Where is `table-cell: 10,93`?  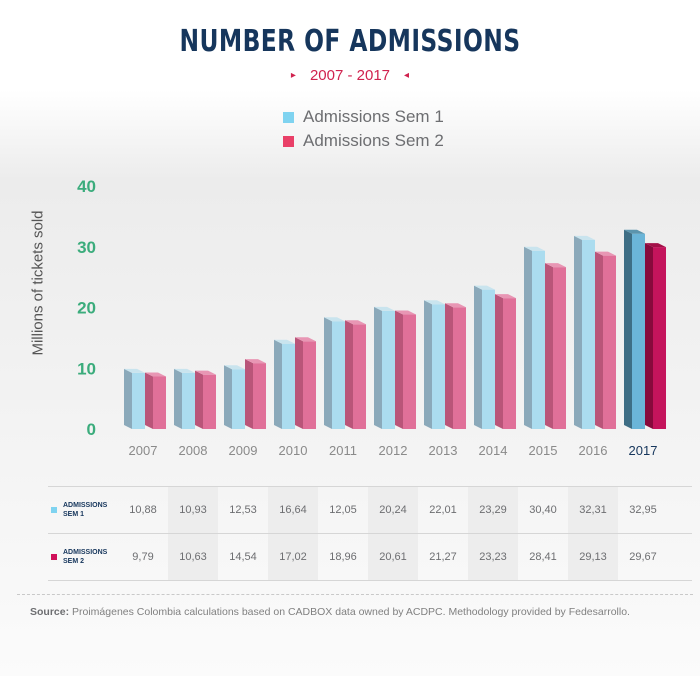
table-cell: 10,93 is located at coordinates (193, 510).